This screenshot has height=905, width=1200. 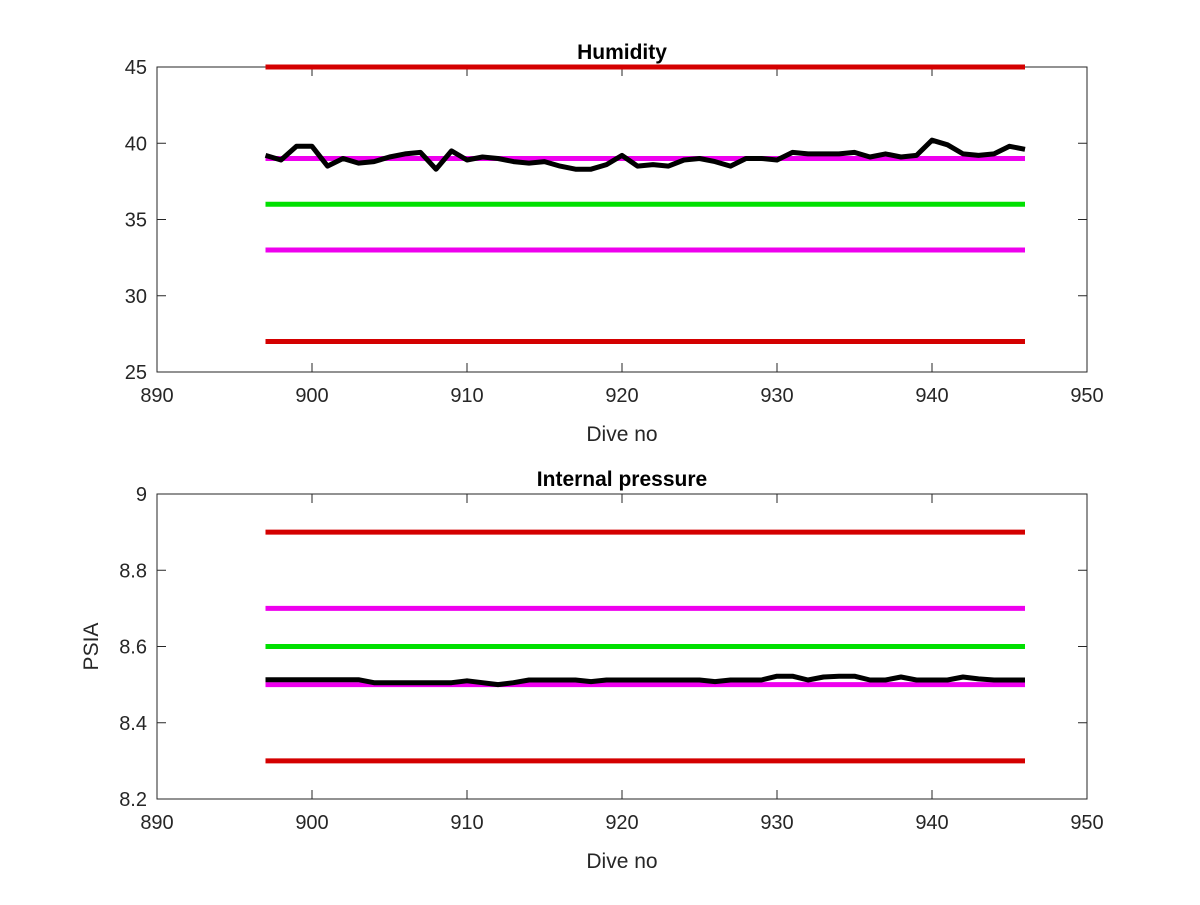 What do you see at coordinates (136, 144) in the screenshot?
I see `y-tick-label: 40` at bounding box center [136, 144].